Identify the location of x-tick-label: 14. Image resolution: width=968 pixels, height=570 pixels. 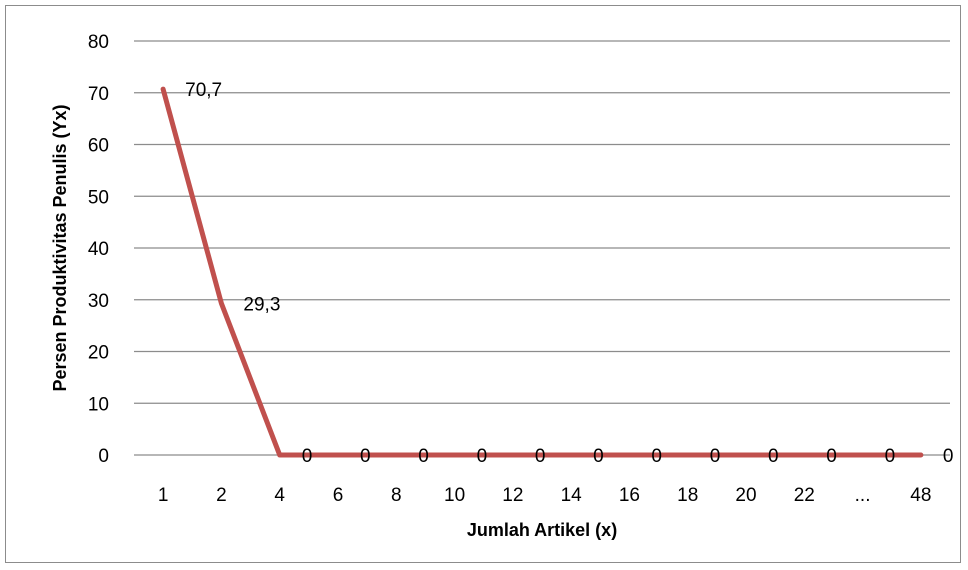
(572, 495).